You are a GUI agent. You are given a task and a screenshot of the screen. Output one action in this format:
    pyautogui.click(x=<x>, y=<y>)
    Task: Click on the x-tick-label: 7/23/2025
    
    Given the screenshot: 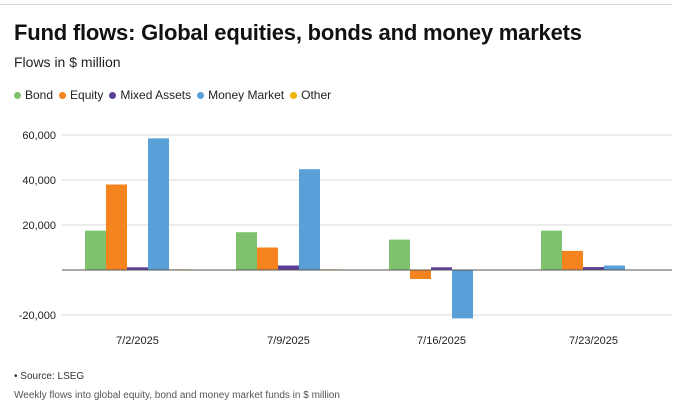 What is the action you would take?
    pyautogui.click(x=593, y=341)
    